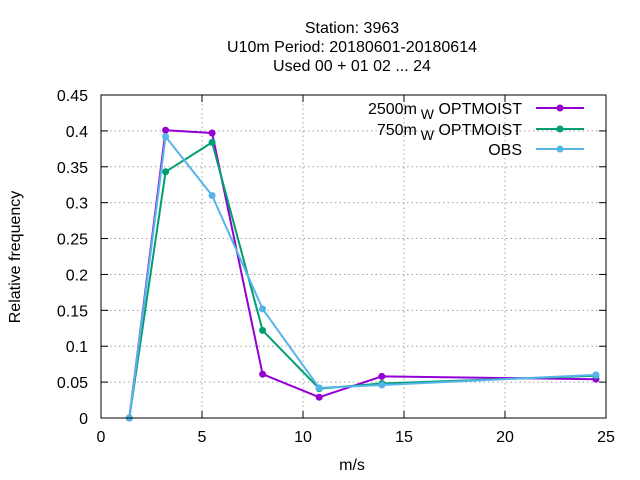 This screenshot has width=640, height=480. What do you see at coordinates (352, 465) in the screenshot?
I see `x-axis-label: m/s` at bounding box center [352, 465].